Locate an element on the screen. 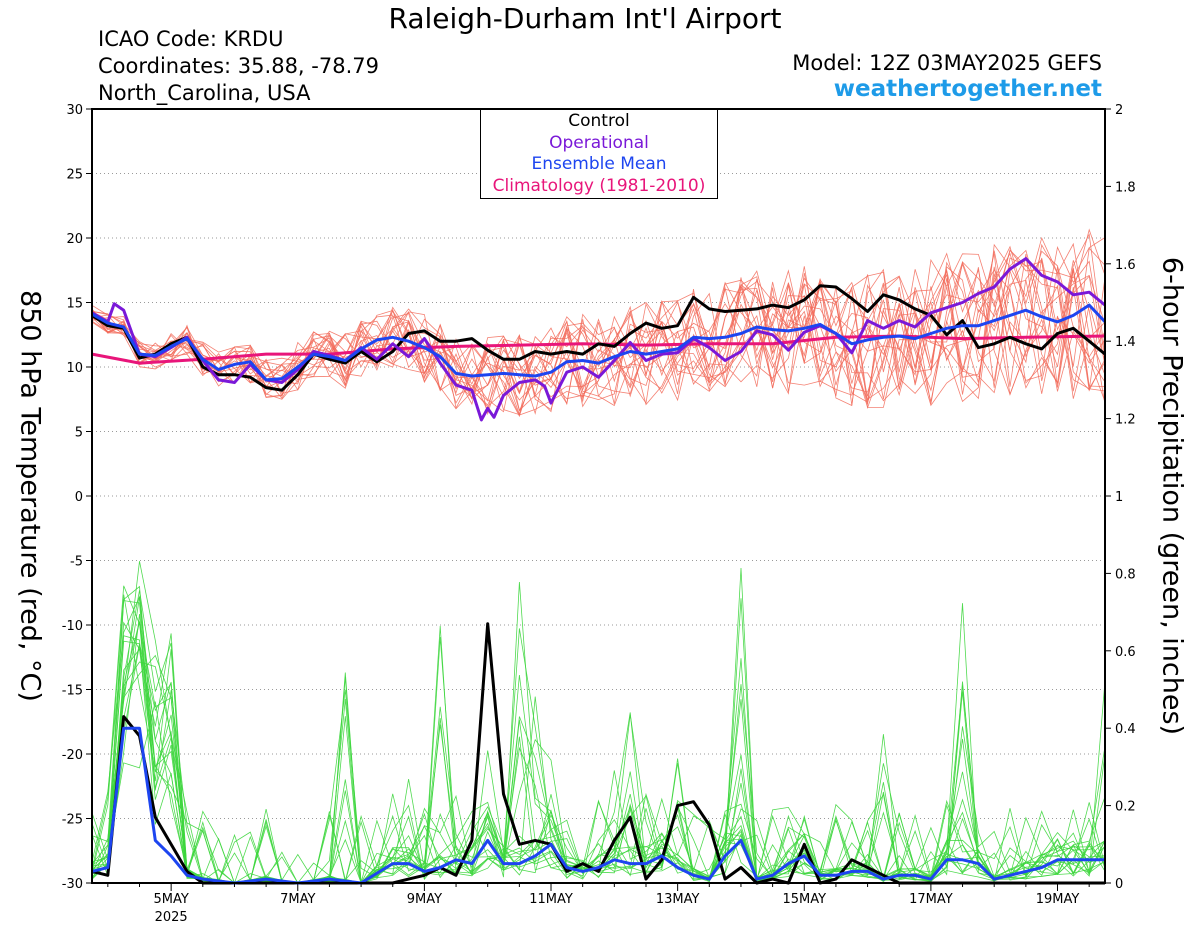 The width and height of the screenshot is (1200, 927). control-temp-line is located at coordinates (598, 338).